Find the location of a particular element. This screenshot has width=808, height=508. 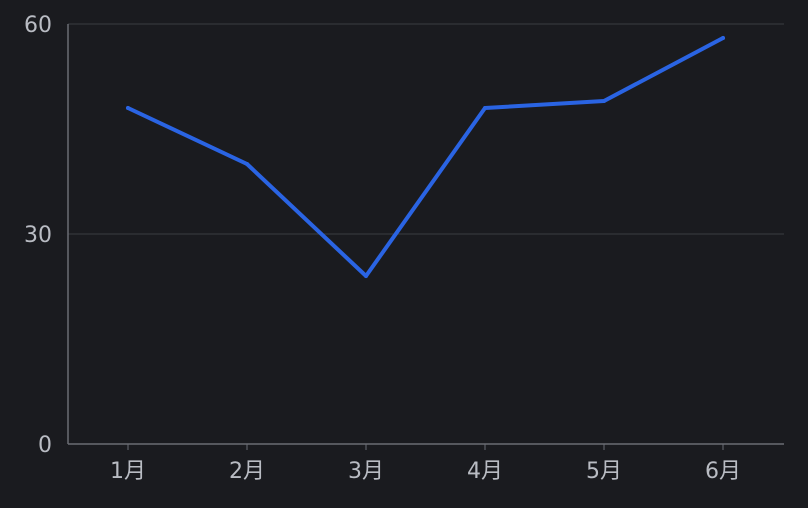

x-tick-label-1: 2月 is located at coordinates (247, 471).